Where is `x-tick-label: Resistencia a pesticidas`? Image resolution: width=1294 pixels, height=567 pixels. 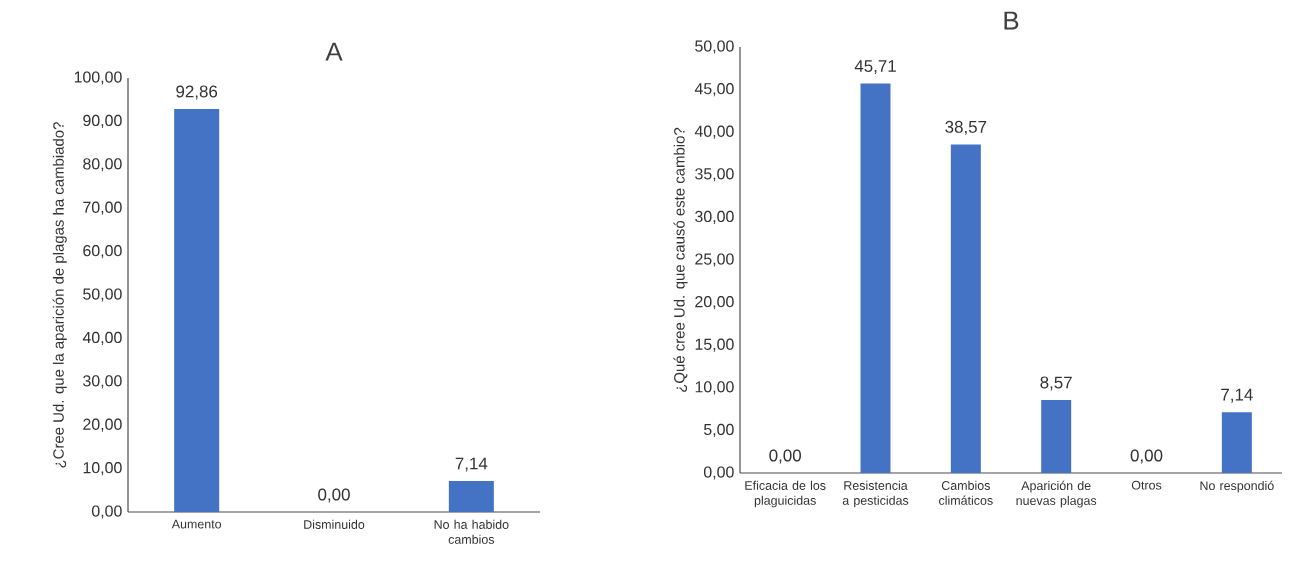
x-tick-label: Resistencia a pesticidas is located at coordinates (875, 494).